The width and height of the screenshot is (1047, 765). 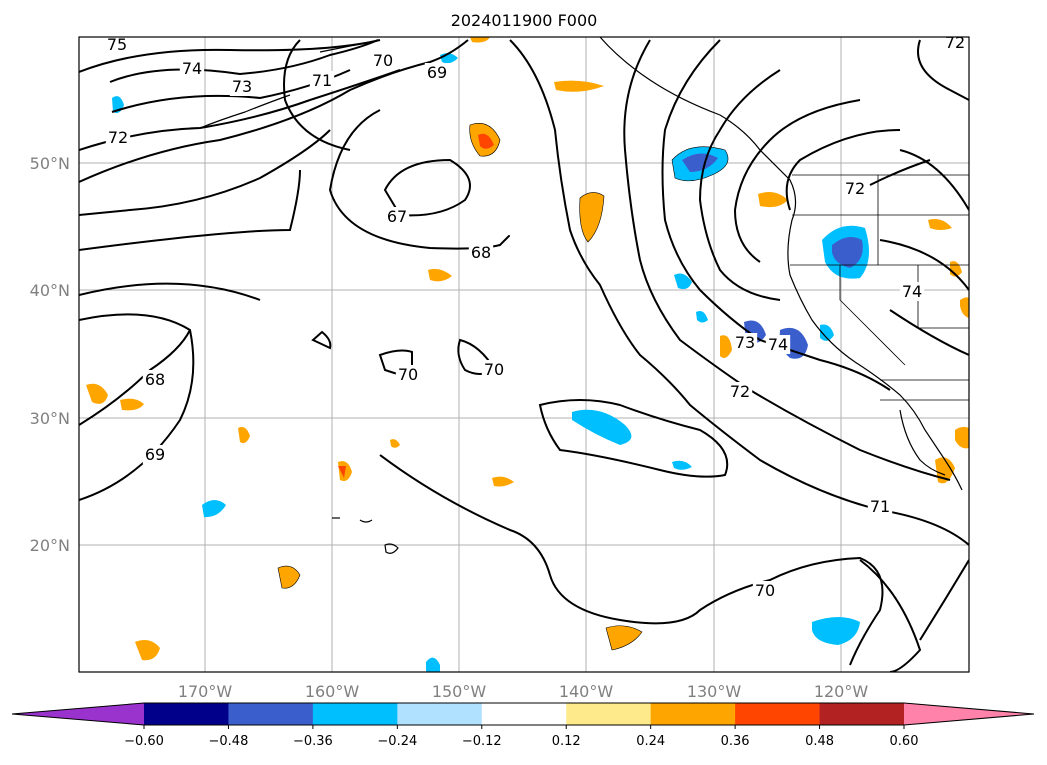 I want to click on colorbar-tick-label: 0.48, so click(x=819, y=741).